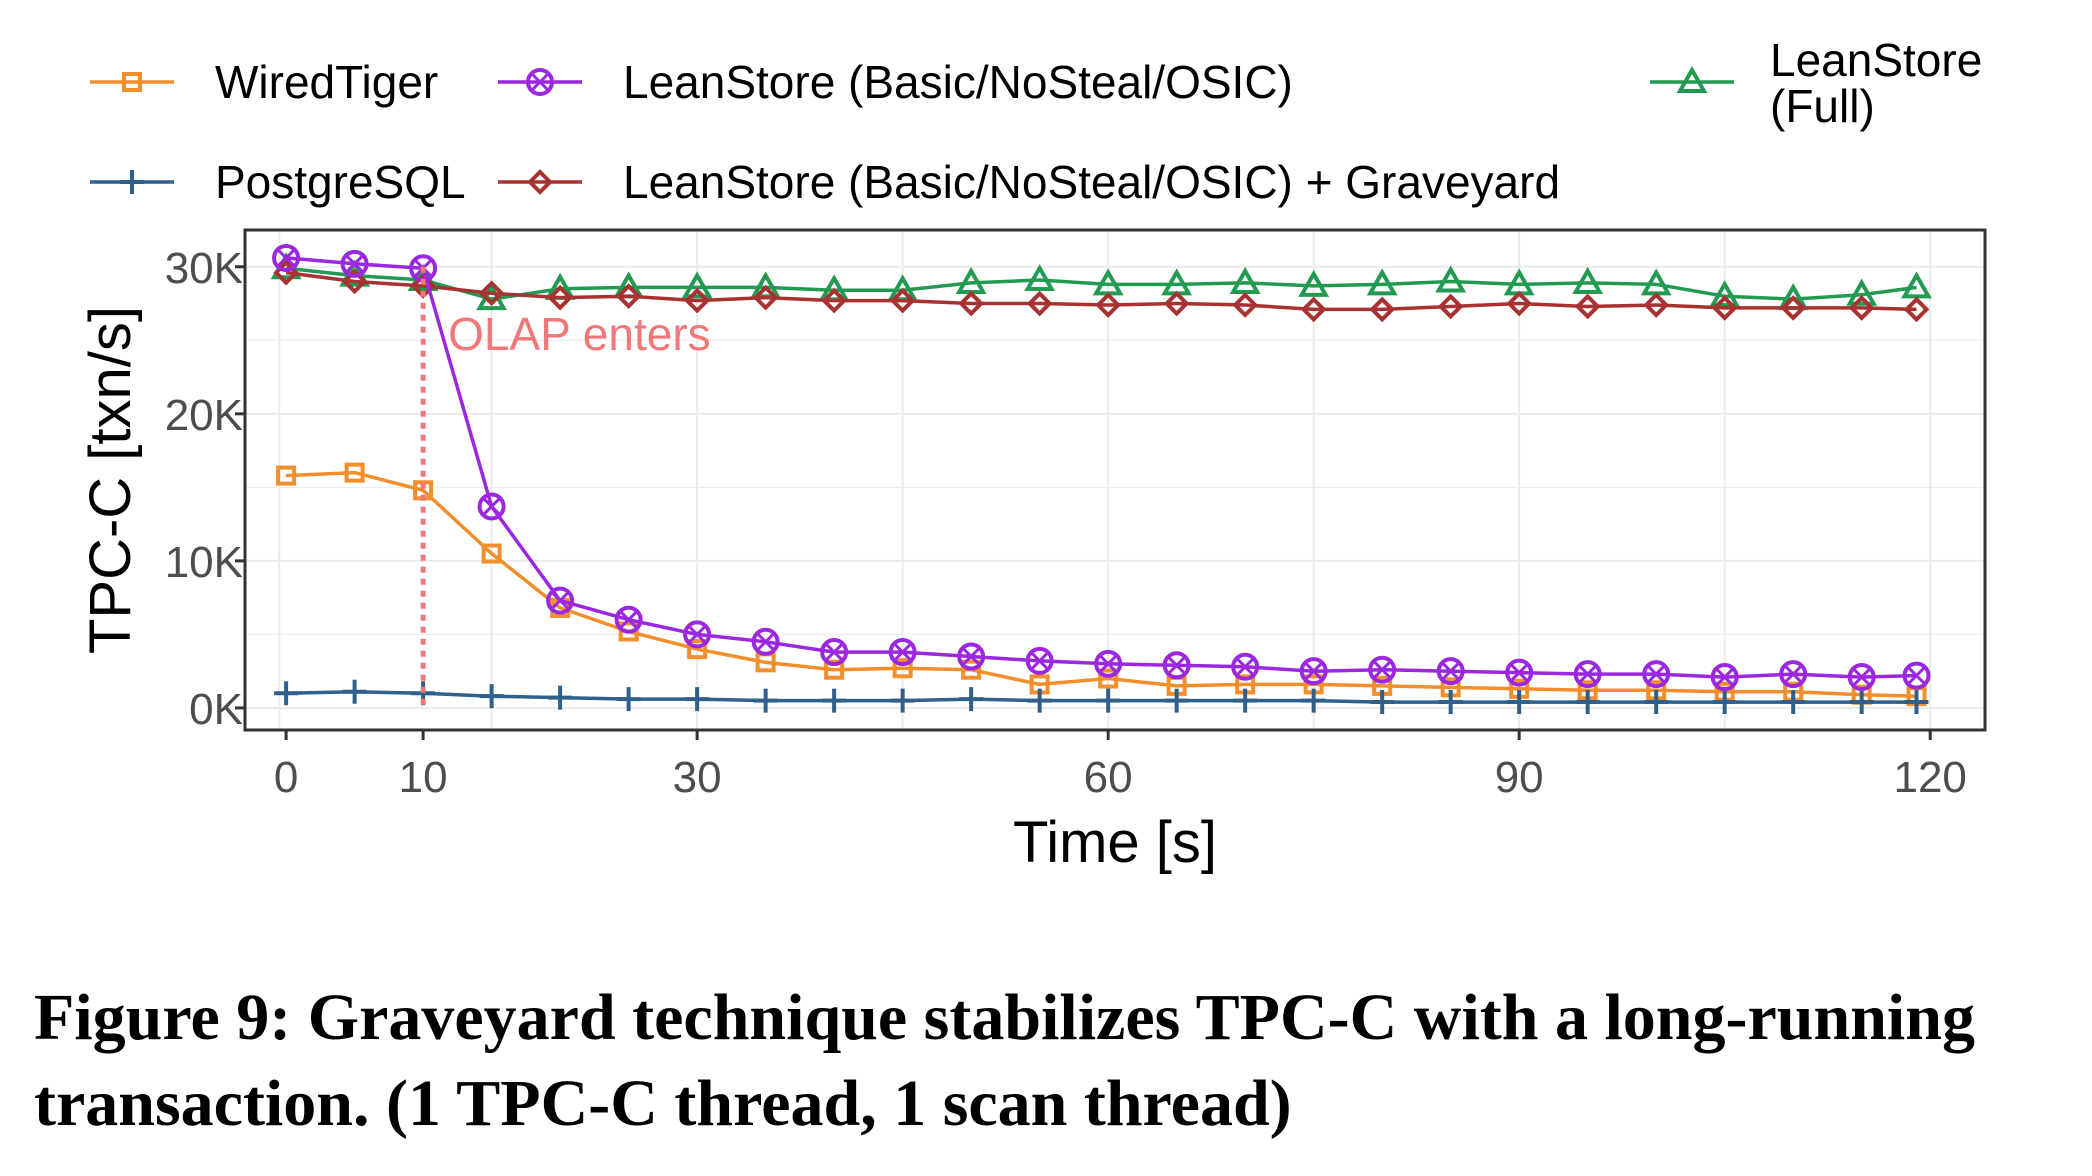 Image resolution: width=2092 pixels, height=1176 pixels. Describe the element at coordinates (204, 415) in the screenshot. I see `y-tick-label: 20K` at that location.